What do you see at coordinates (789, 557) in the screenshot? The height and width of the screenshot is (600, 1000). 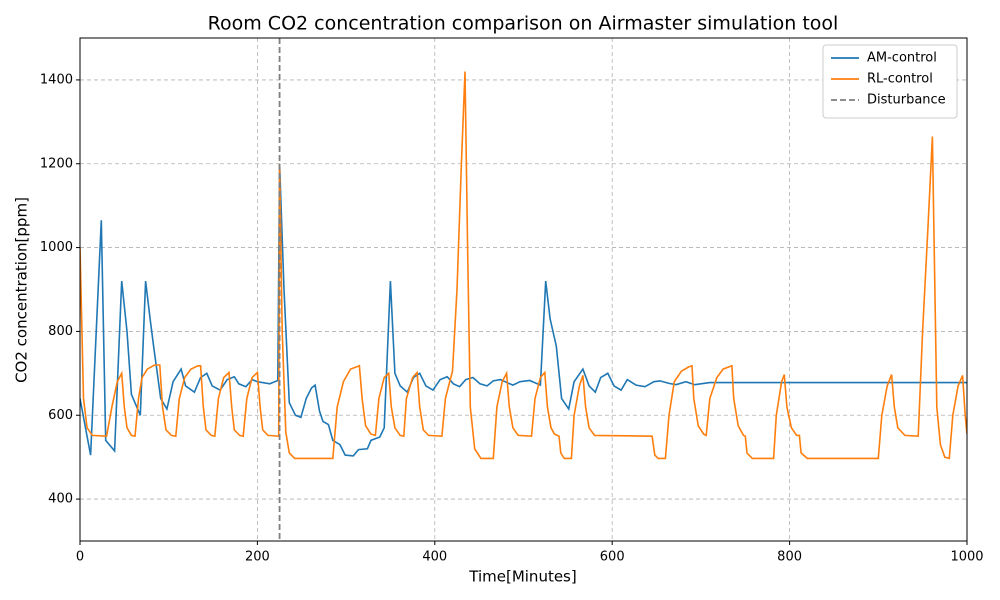 I see `x-tick-label: 800` at bounding box center [789, 557].